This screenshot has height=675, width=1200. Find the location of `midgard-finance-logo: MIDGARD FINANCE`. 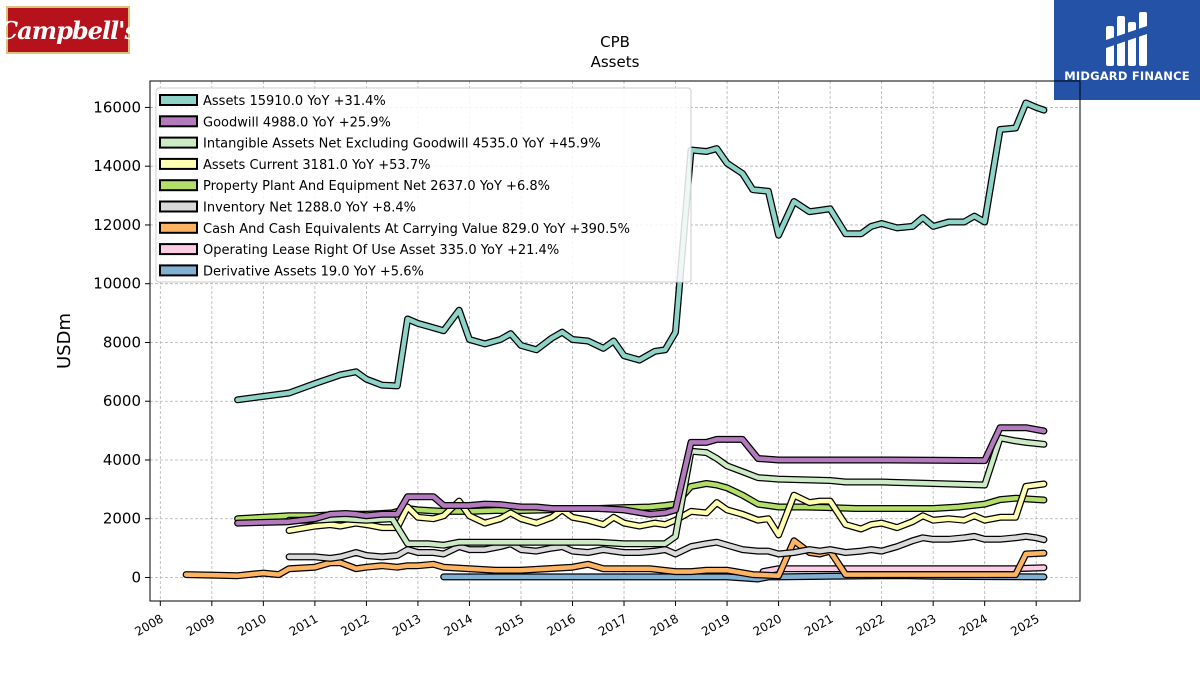

midgard-finance-logo: MIDGARD FINANCE is located at coordinates (1127, 50).